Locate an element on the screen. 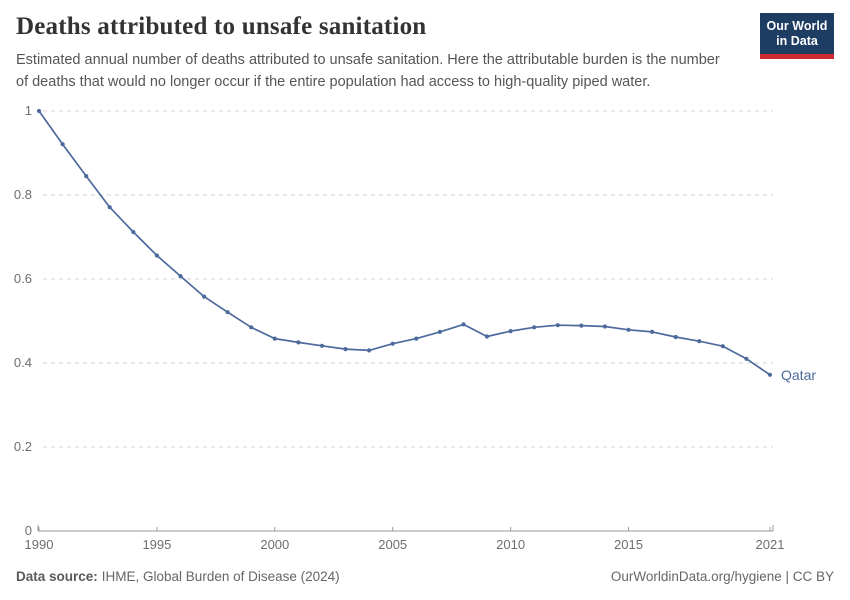 The width and height of the screenshot is (850, 600). owid-logo: Our World in Data is located at coordinates (797, 36).